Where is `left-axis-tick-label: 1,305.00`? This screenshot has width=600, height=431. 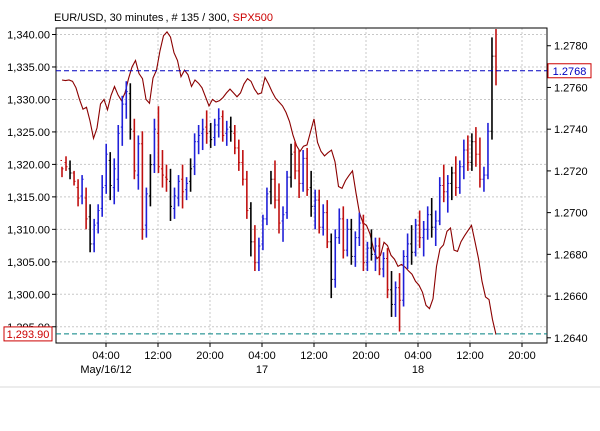
left-axis-tick-label: 1,305.00 is located at coordinates (28, 263).